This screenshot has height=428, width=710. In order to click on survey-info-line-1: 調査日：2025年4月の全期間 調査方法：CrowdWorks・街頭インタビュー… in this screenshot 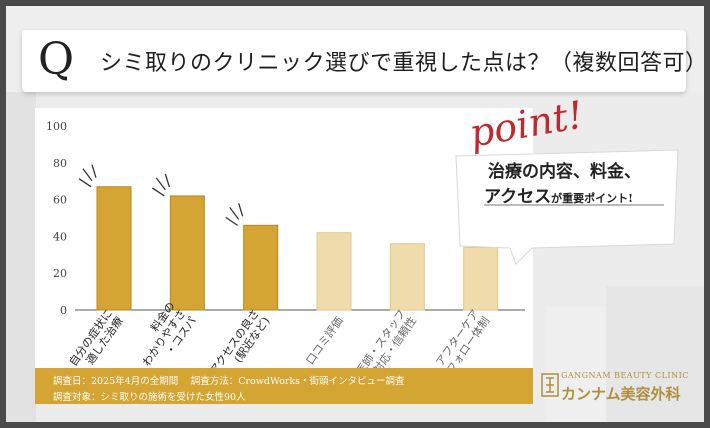, I will do `click(229, 381)`.